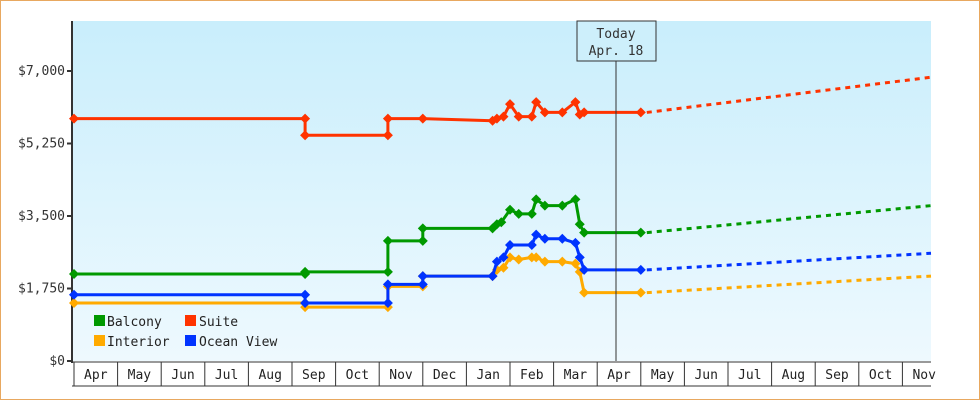 The image size is (980, 401). Describe the element at coordinates (218, 322) in the screenshot. I see `legend-label-suite: Suite` at that location.